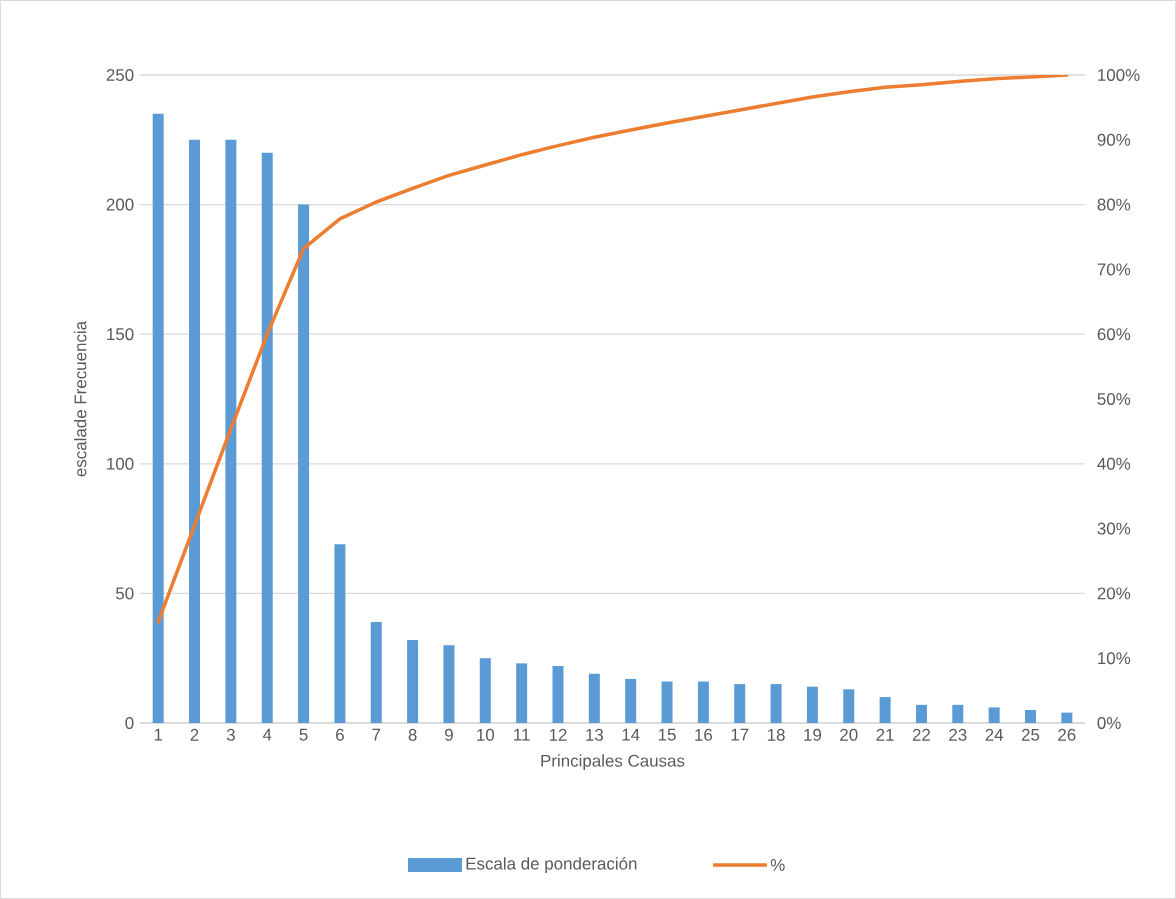 The image size is (1176, 899). Describe the element at coordinates (1114, 204) in the screenshot. I see `y2-tick-label: 80%` at that location.